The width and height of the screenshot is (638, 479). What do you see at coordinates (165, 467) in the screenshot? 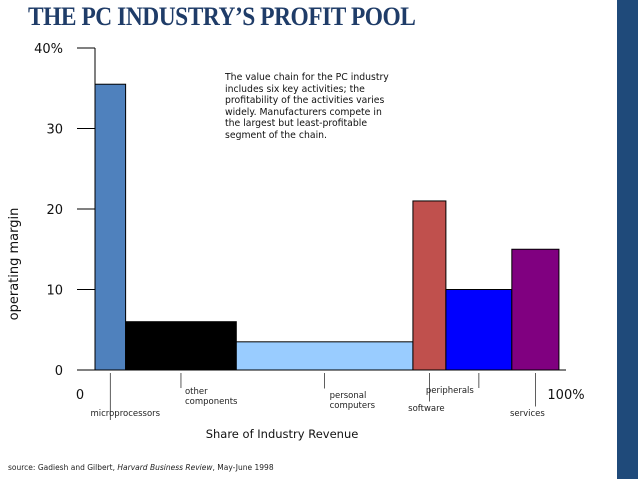
I see `source-publication: Harvard Business Review` at bounding box center [165, 467].